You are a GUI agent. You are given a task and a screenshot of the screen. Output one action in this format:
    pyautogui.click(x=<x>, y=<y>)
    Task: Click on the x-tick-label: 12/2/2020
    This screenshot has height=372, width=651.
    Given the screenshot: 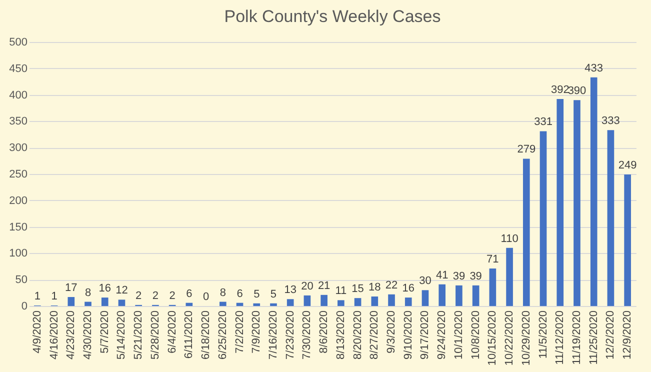 What is the action you would take?
    pyautogui.click(x=610, y=335)
    